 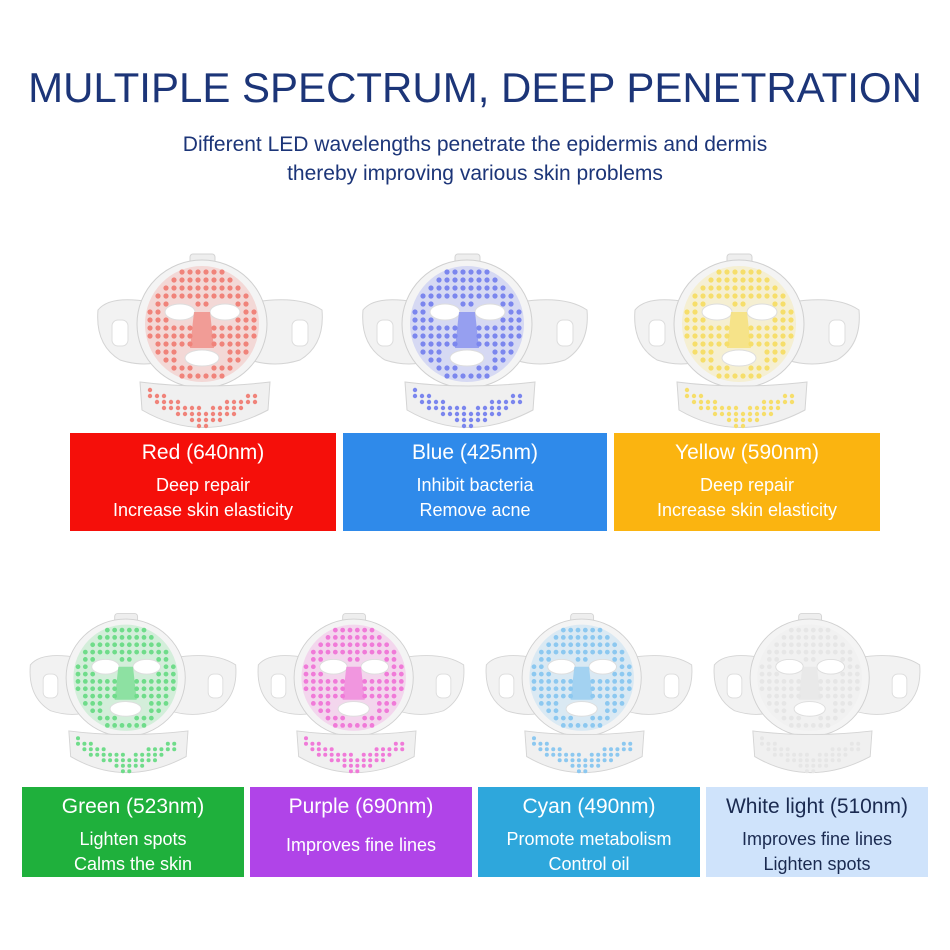 I want to click on light-benefits: Promote metabolism Control oil, so click(x=589, y=852).